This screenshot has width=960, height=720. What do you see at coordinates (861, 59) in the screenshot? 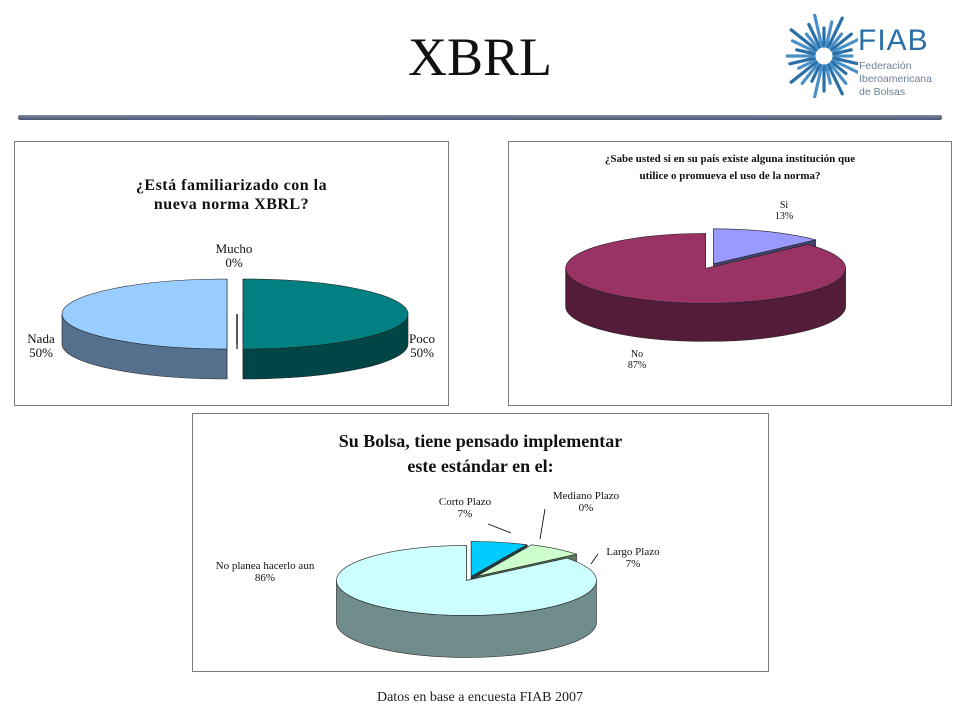
I see `fiab-logo: FIAB Federación Iberoamericana de Bolsas` at bounding box center [861, 59].